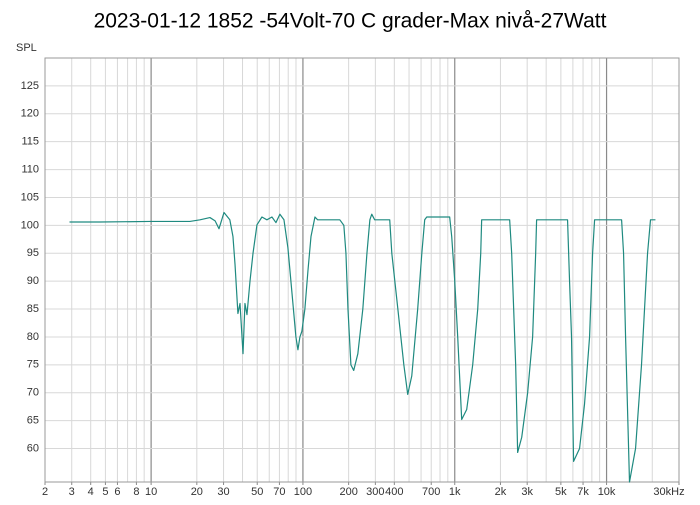 This screenshot has width=700, height=505. Describe the element at coordinates (91, 492) in the screenshot. I see `x-tick-label: 4` at that location.